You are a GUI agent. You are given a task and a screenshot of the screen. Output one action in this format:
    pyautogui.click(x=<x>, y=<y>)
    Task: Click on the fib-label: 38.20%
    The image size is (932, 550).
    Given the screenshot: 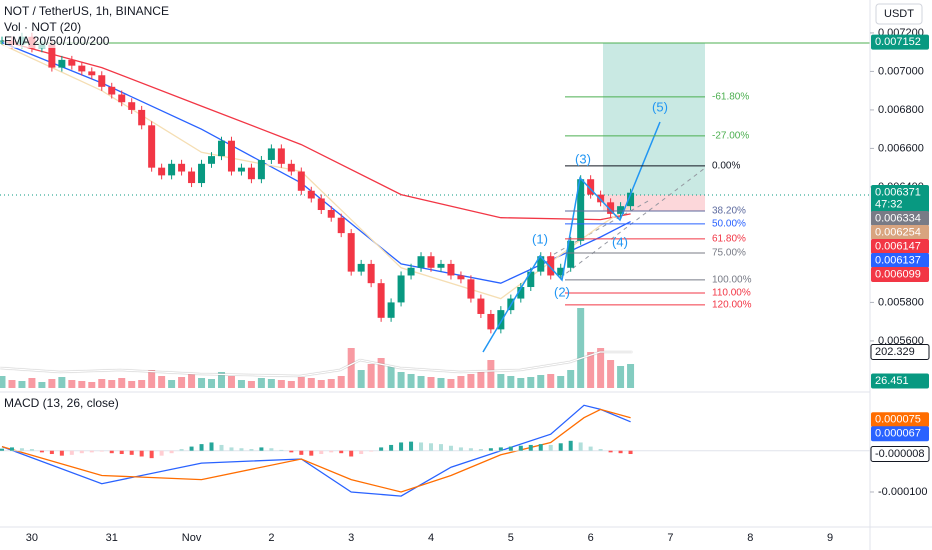 What is the action you would take?
    pyautogui.click(x=729, y=211)
    